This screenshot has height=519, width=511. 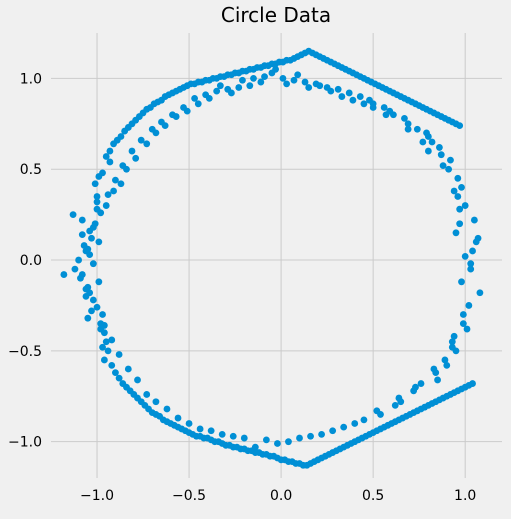 I want to click on x-axis-ticks: −1.0 −0.5 0.0 0.5 1.0, so click(x=278, y=496).